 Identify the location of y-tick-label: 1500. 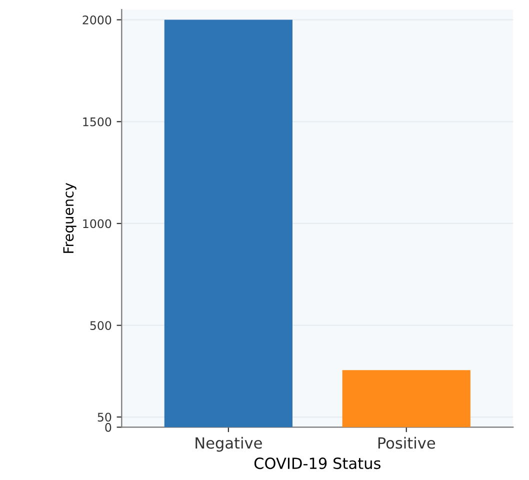
(97, 121).